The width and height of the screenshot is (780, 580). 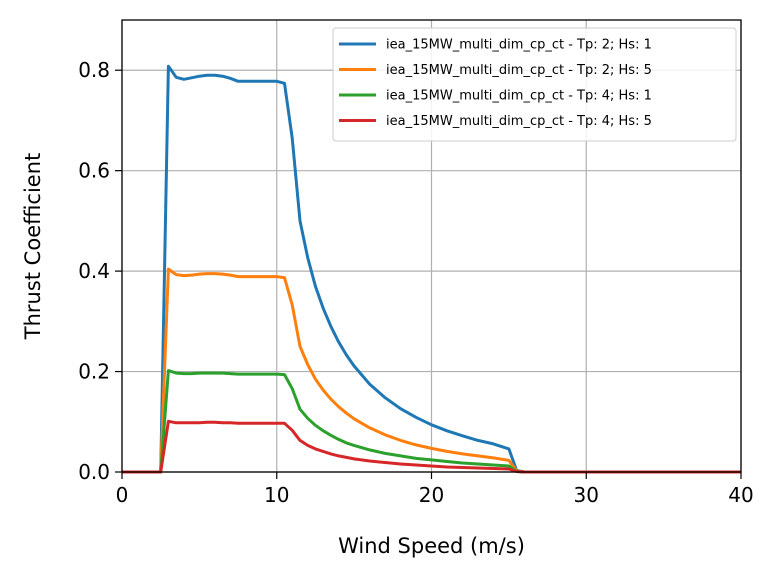 I want to click on x-tick-label: 30, so click(x=586, y=495).